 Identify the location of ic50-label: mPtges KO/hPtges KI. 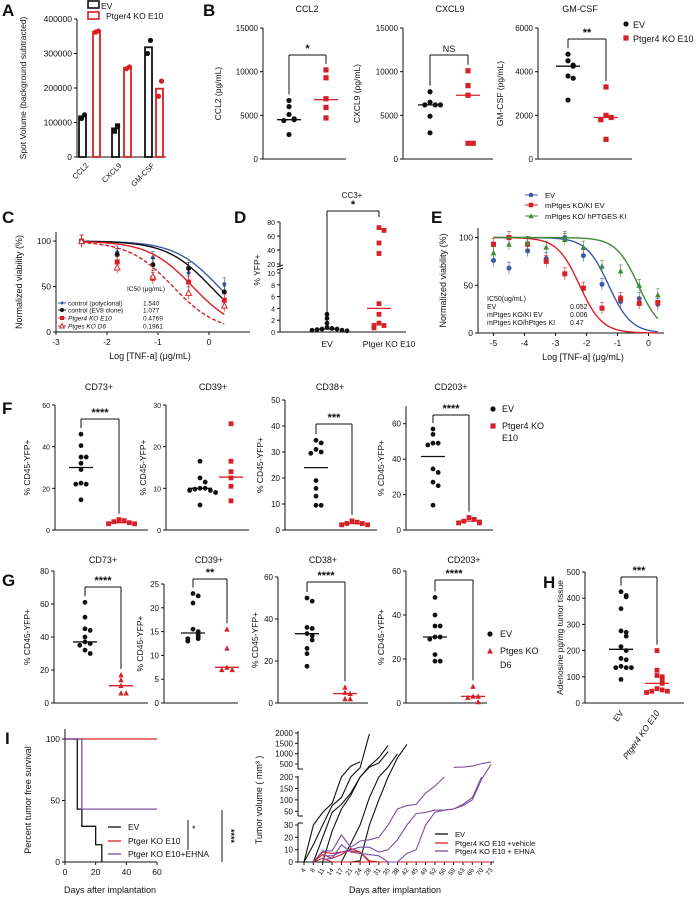
(521, 323).